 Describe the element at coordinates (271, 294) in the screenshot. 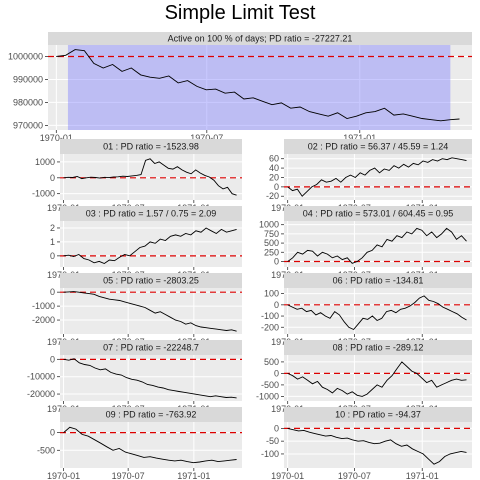

I see `y-tick-label-06-3: 100` at that location.